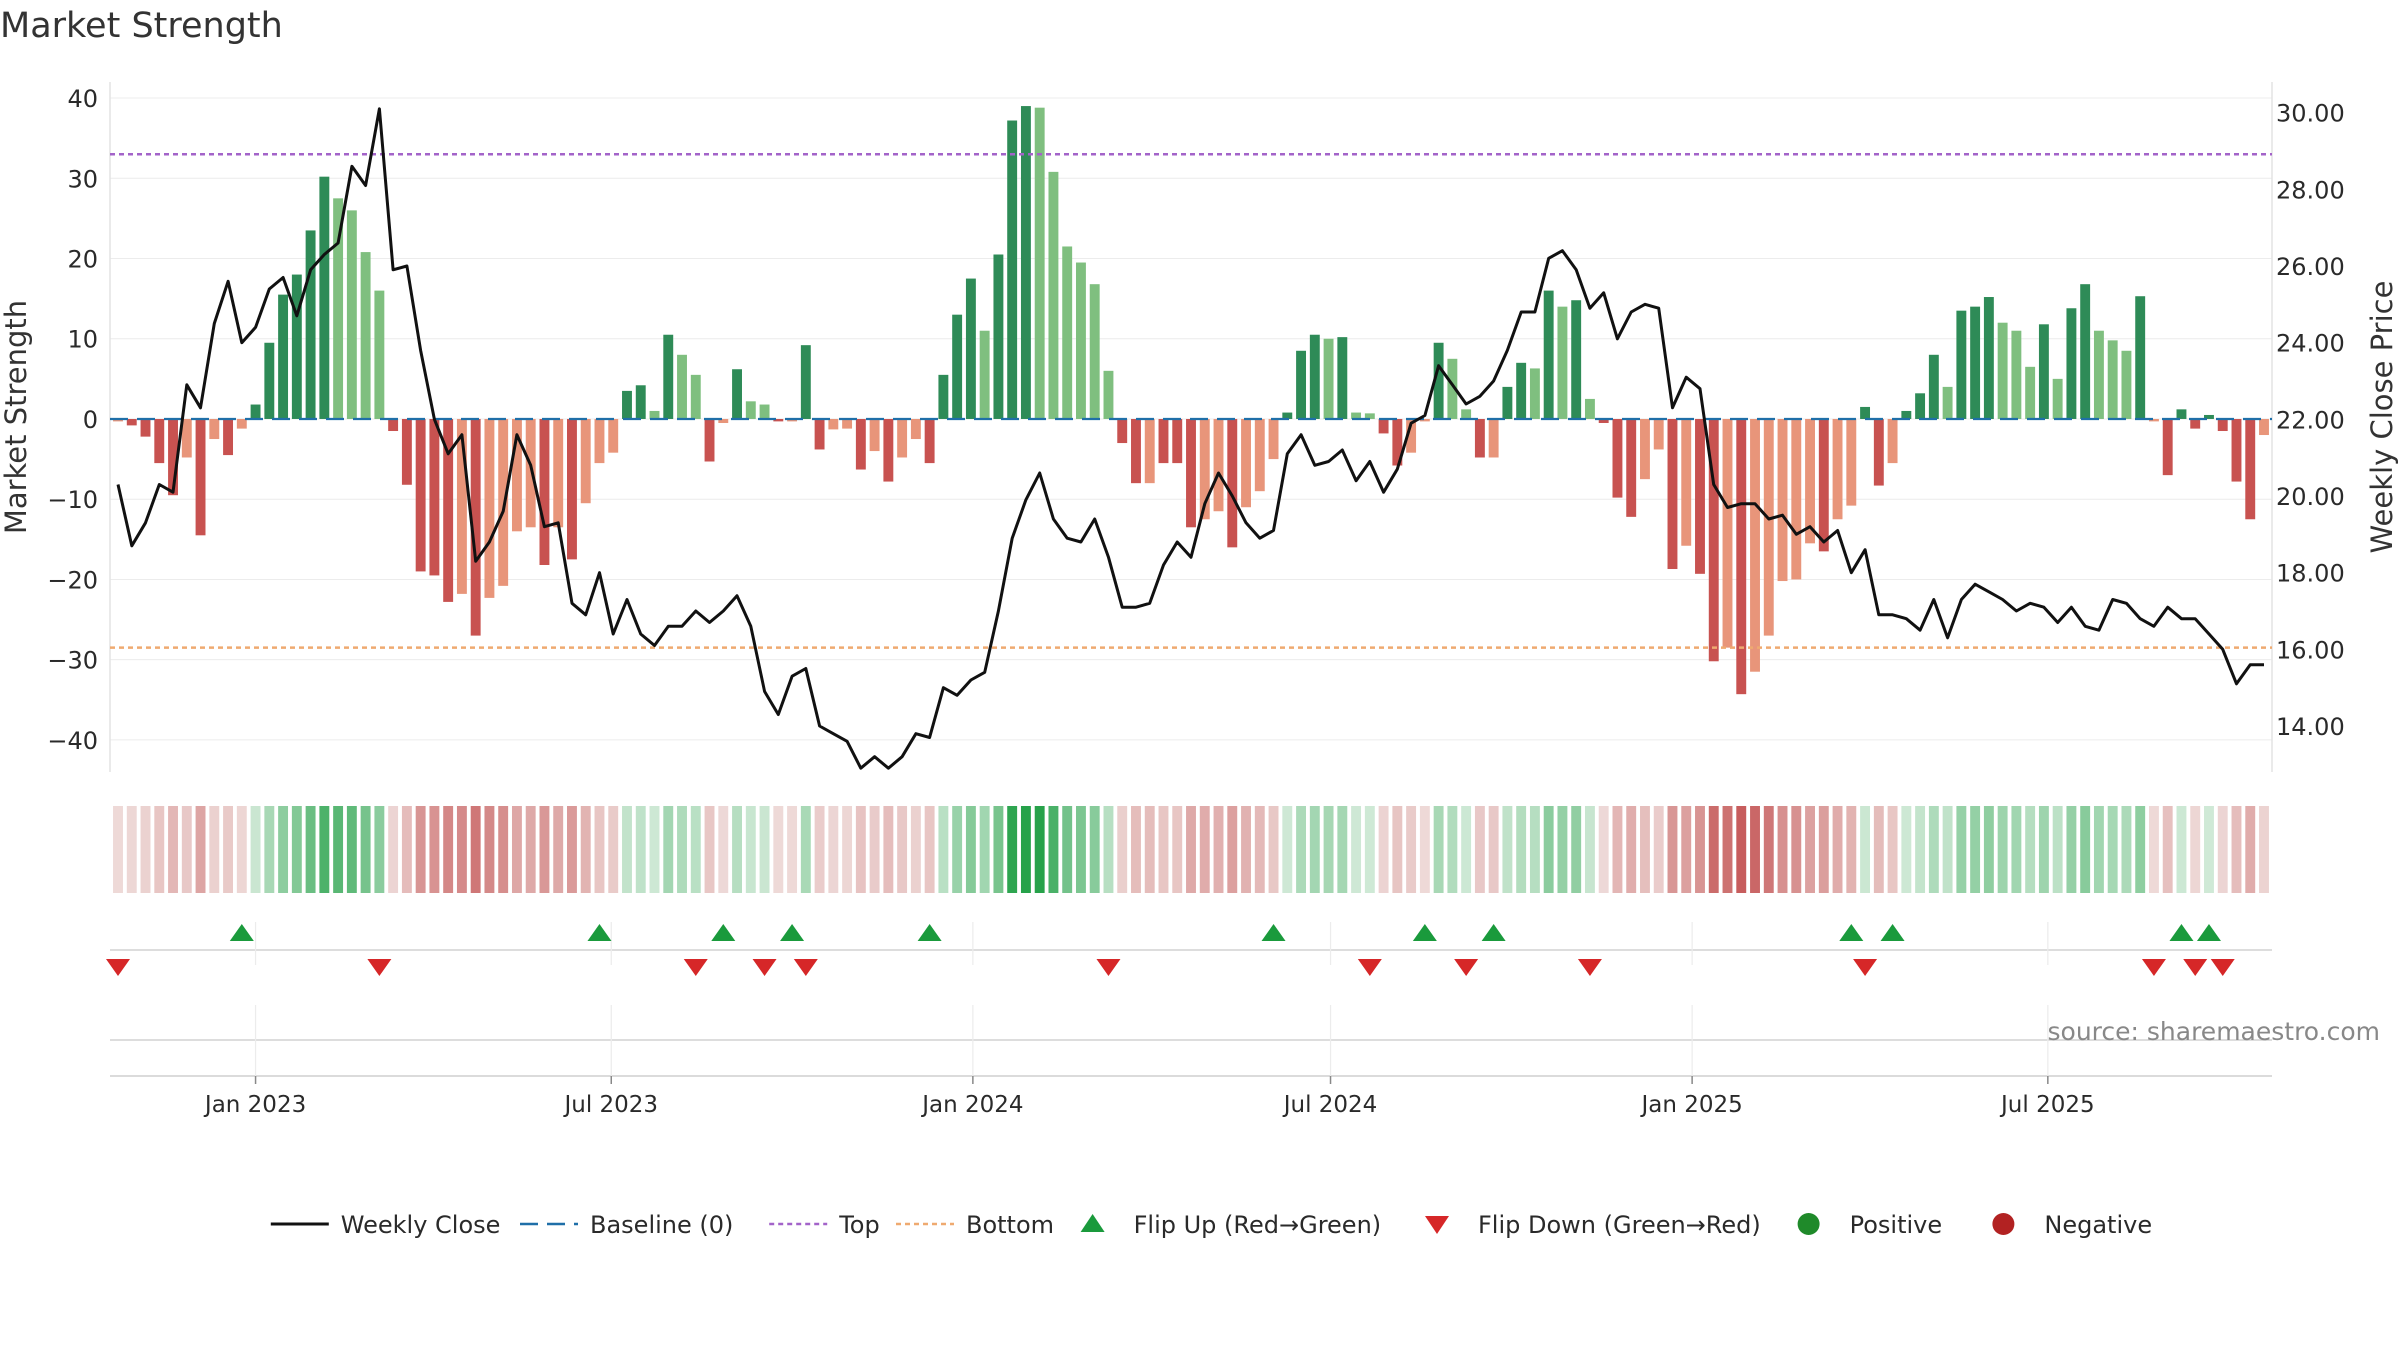 The image size is (2400, 1354). I want to click on legend-label: Flip Down (Green→Red), so click(1619, 1225).